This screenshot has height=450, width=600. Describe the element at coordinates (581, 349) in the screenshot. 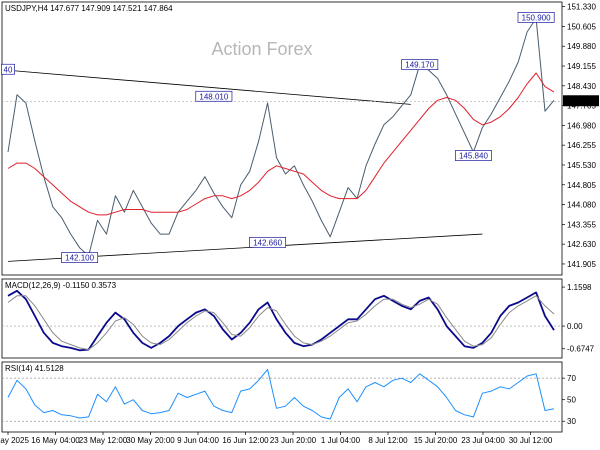

I see `y-tick-label: -0.6747` at that location.